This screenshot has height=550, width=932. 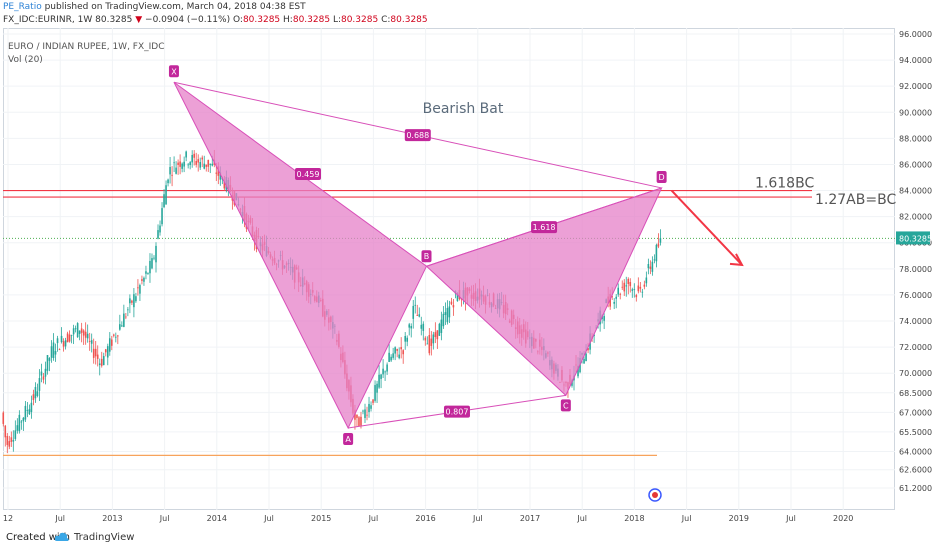 I want to click on x-tick-label: 2017, so click(x=530, y=518).